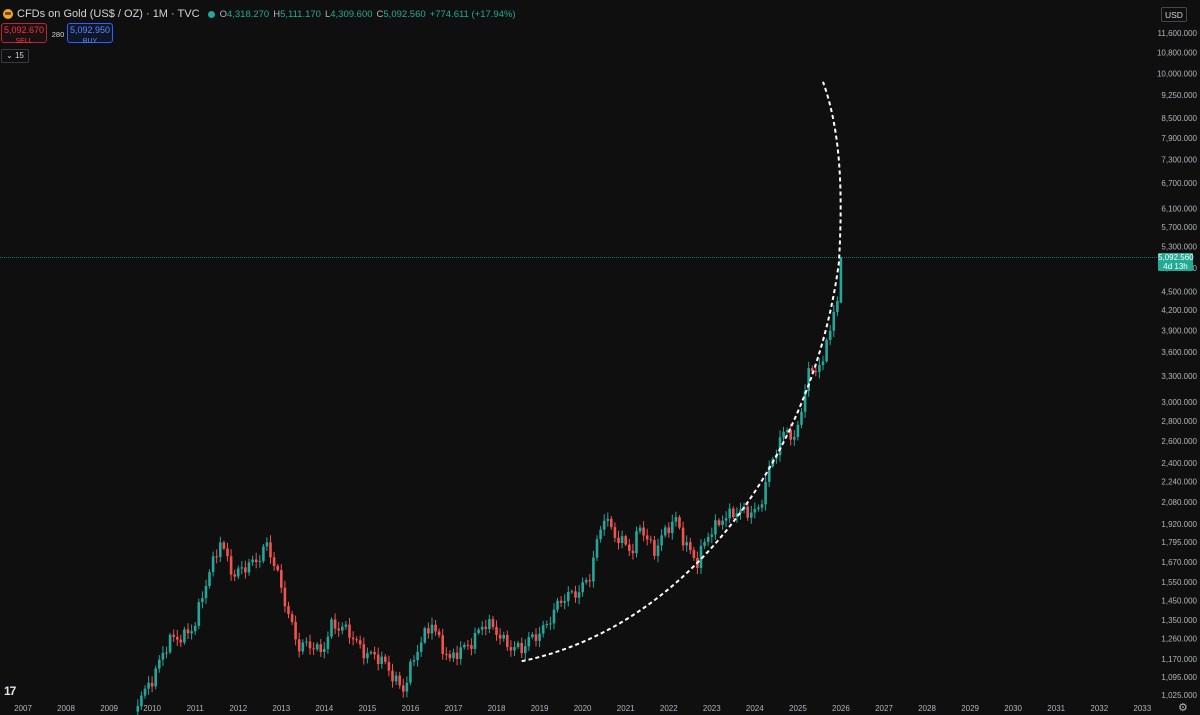 The width and height of the screenshot is (1200, 715). Describe the element at coordinates (90, 30) in the screenshot. I see `buy-price: 5,092.950` at that location.